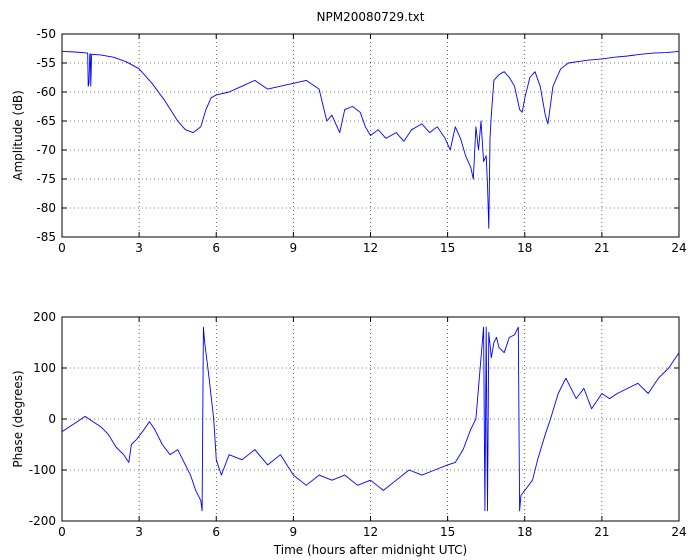 This screenshot has height=560, width=693. What do you see at coordinates (42, 521) in the screenshot?
I see `phase-y-tick-label: -200` at bounding box center [42, 521].